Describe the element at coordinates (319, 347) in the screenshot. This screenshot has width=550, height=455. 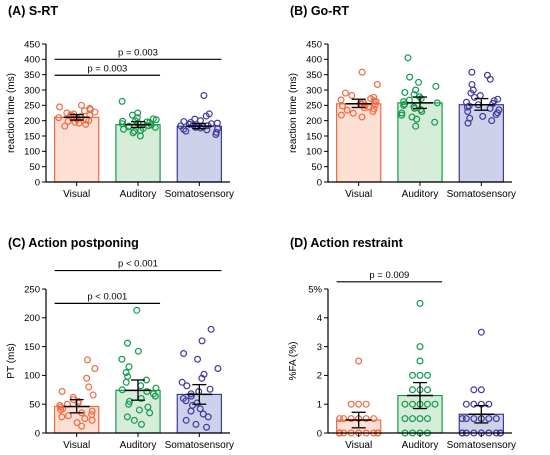
I see `y-tick-label: 3` at that location.